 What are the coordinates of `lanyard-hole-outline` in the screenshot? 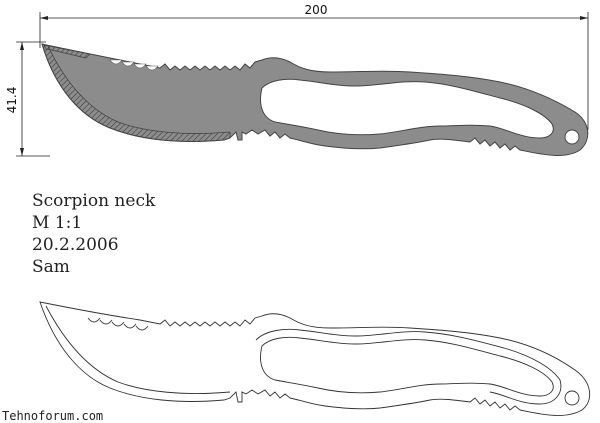 It's located at (572, 398).